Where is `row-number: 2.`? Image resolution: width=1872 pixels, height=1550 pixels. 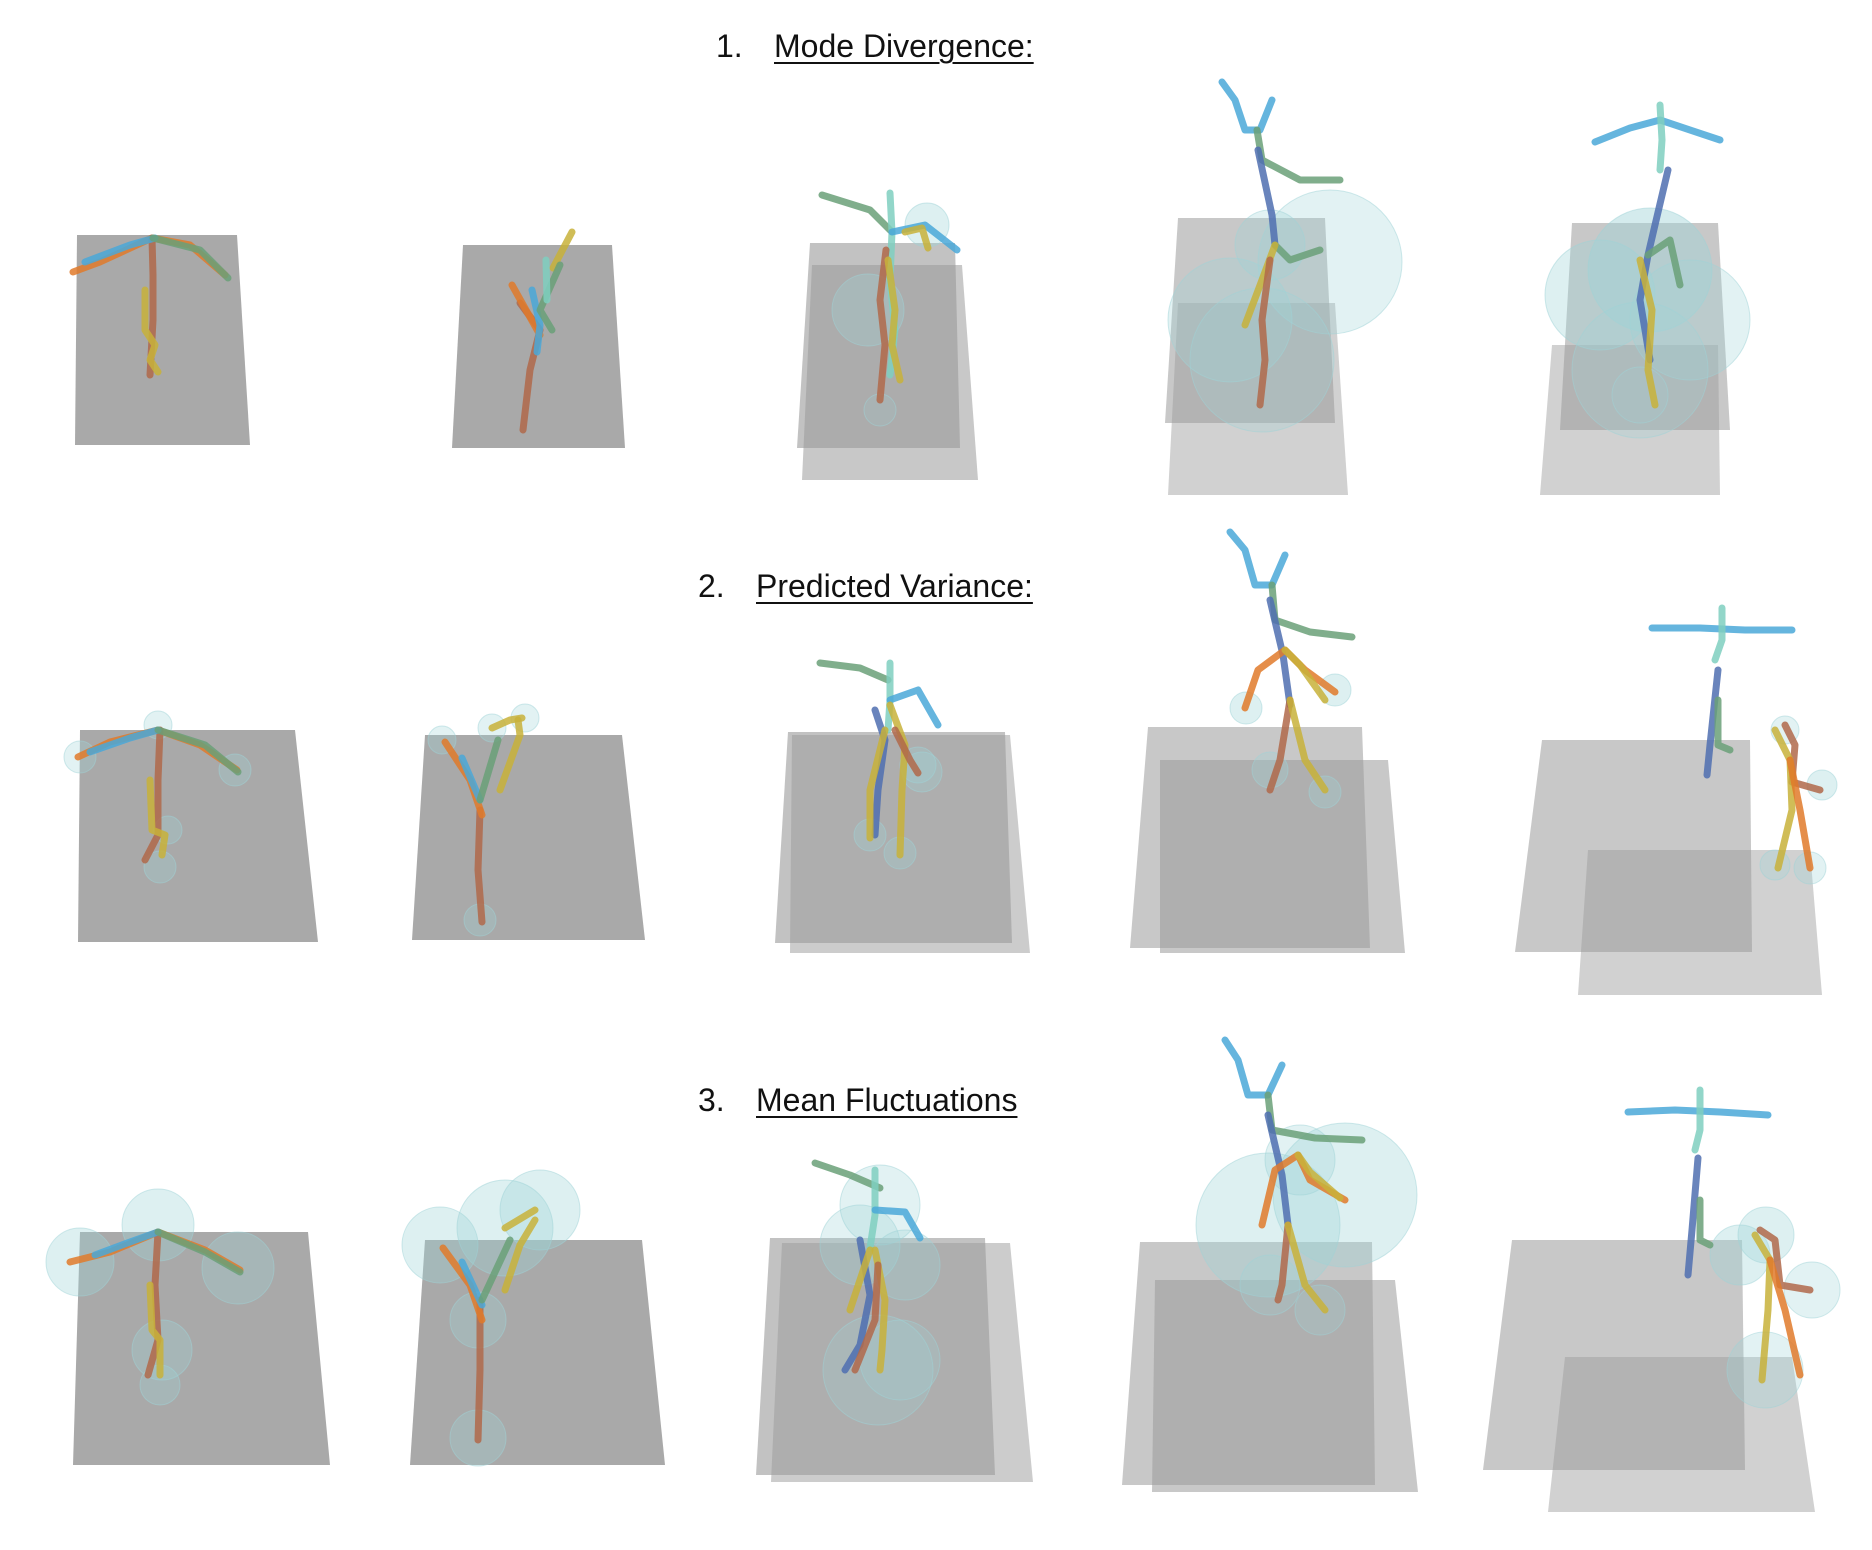
row-number: 2. is located at coordinates (711, 586).